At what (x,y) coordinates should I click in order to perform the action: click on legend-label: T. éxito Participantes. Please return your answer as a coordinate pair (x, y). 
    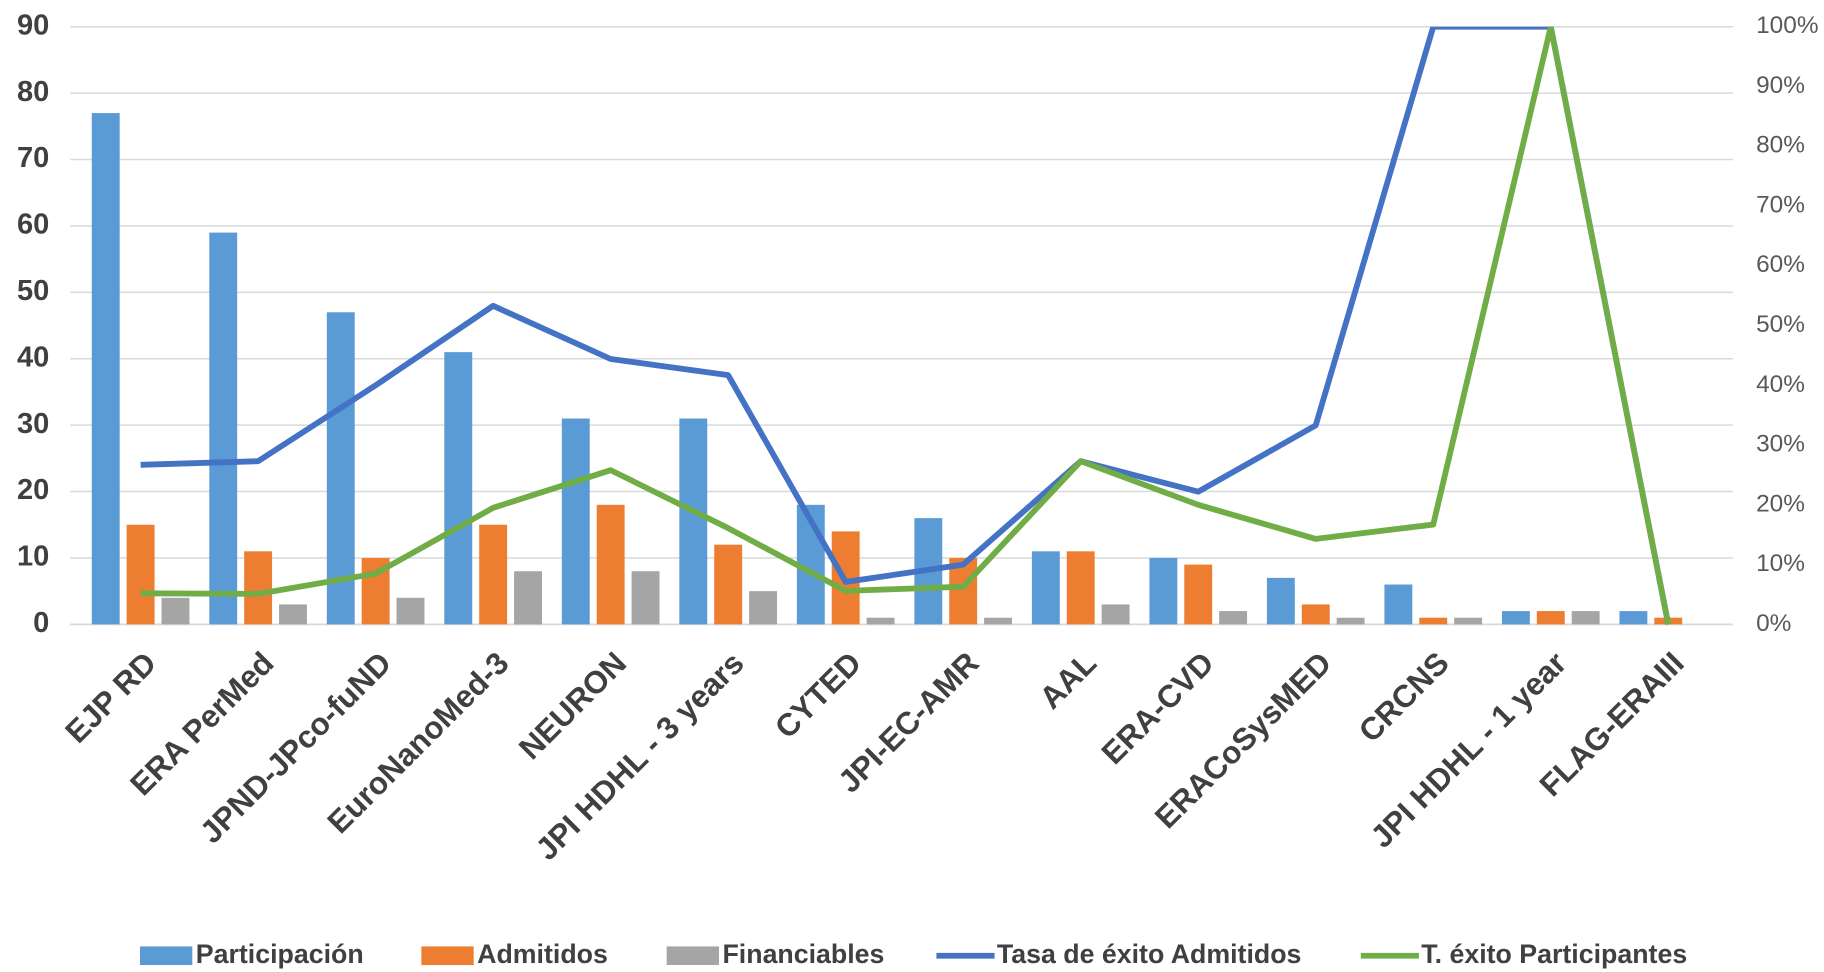
    Looking at the image, I should click on (1554, 954).